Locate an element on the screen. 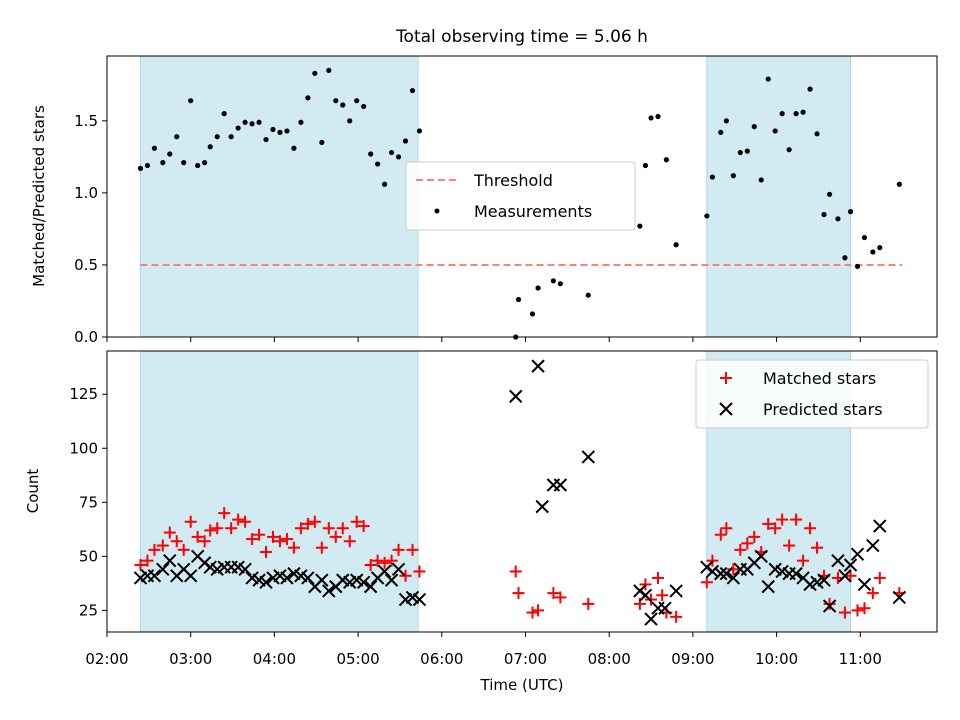 The width and height of the screenshot is (960, 720). x-tick-label: 09:00 is located at coordinates (692, 659).